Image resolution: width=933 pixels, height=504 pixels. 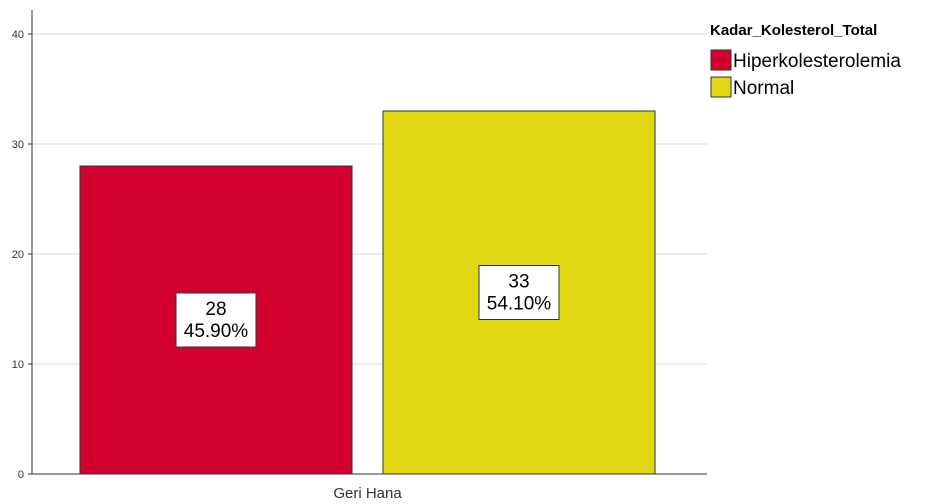 What do you see at coordinates (18, 145) in the screenshot?
I see `y-tick-label-30: 30` at bounding box center [18, 145].